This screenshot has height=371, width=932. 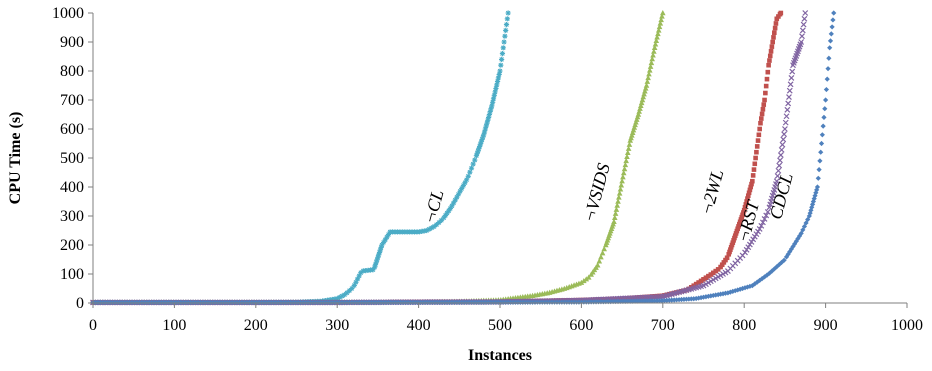 What do you see at coordinates (72, 245) in the screenshot?
I see `y-tick-label: 200` at bounding box center [72, 245].